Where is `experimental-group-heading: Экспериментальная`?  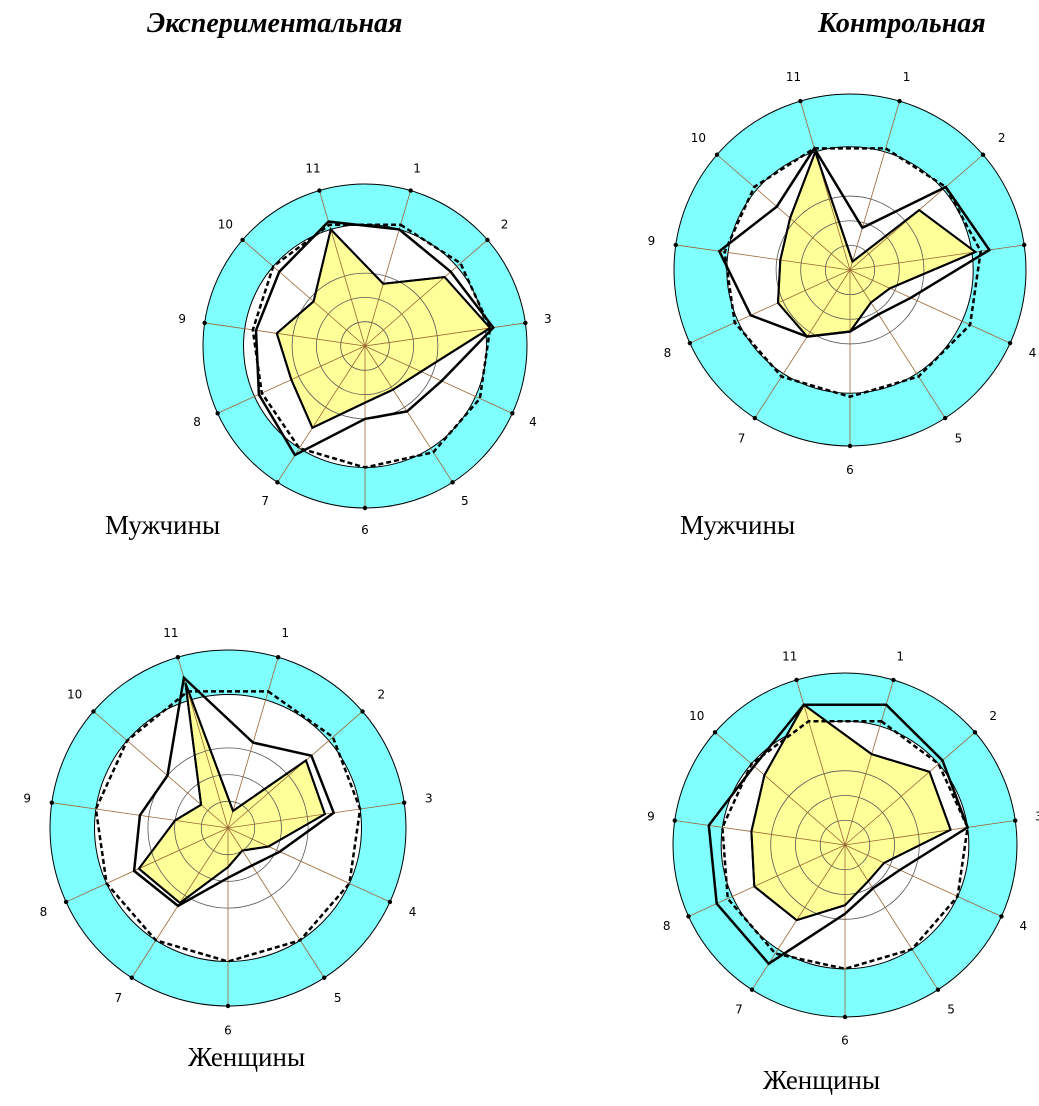
experimental-group-heading: Экспериментальная is located at coordinates (275, 23).